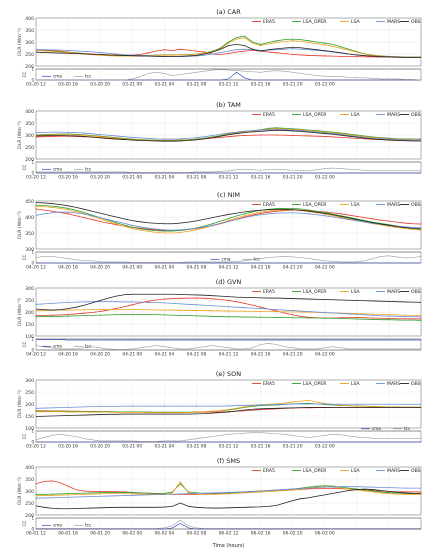  What do you see at coordinates (32, 529) in the screenshot?
I see `cc-y-tick-label: 0` at bounding box center [32, 529].